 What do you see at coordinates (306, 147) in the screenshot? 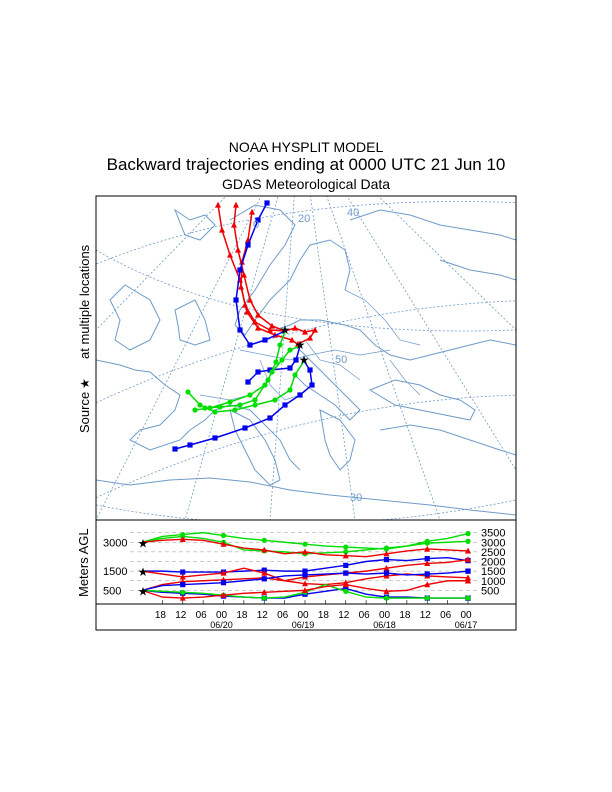
I see `chart-model-title: NOAA HYSPLIT MODEL` at bounding box center [306, 147].